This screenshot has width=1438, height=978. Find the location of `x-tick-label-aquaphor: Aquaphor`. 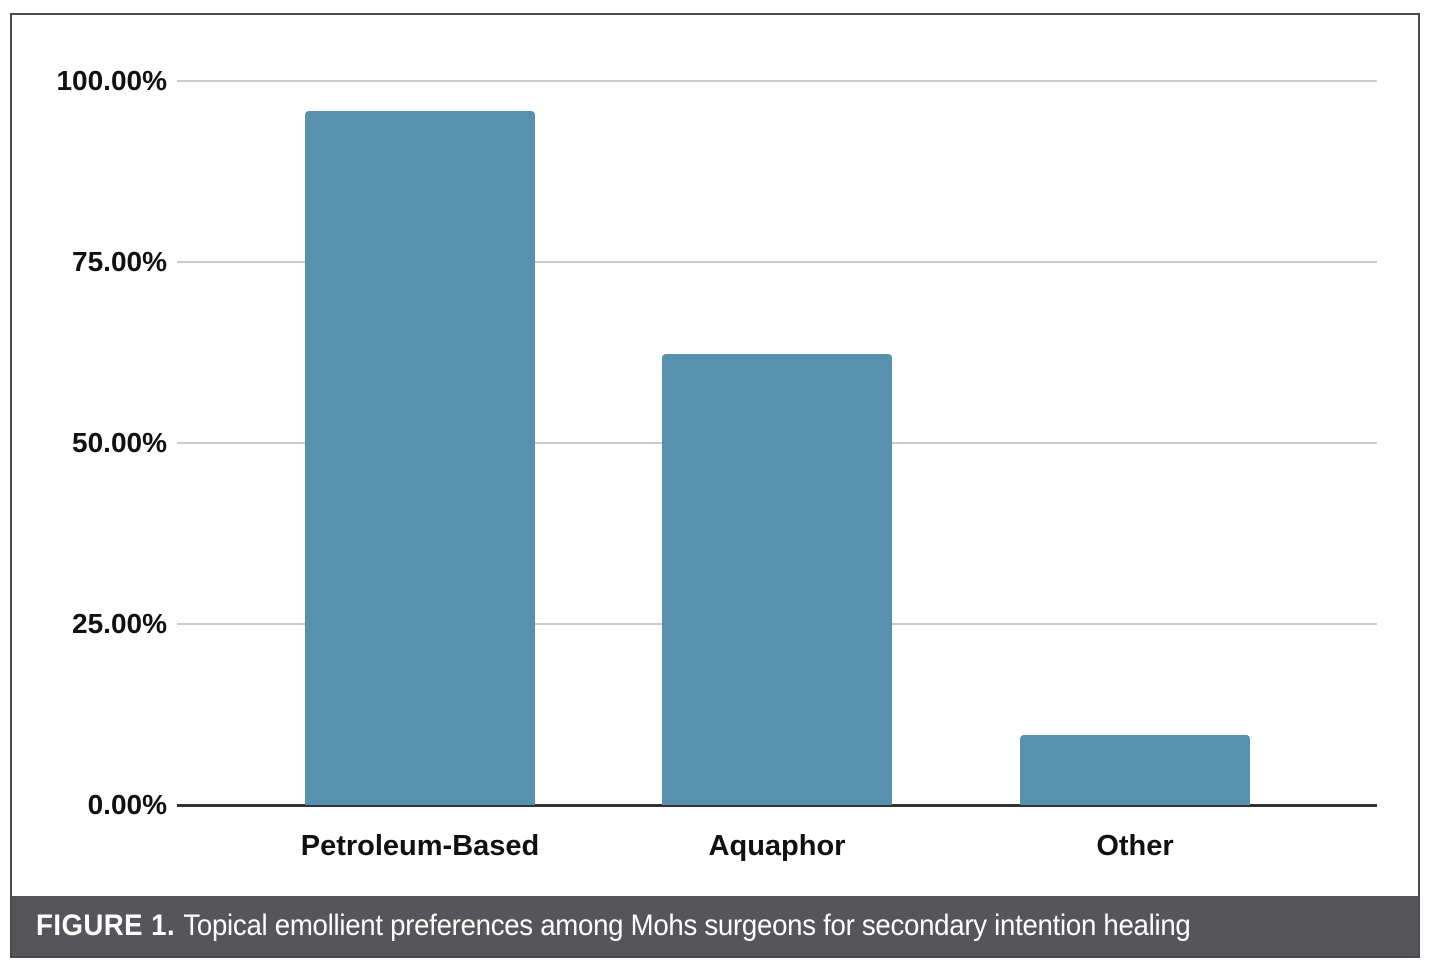

x-tick-label-aquaphor: Aquaphor is located at coordinates (777, 846).